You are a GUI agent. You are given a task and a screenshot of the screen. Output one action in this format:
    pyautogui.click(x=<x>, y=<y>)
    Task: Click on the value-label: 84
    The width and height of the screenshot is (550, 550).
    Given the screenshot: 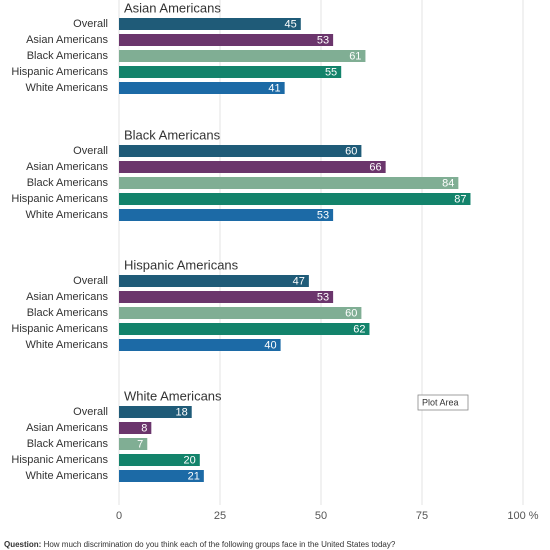 What is the action you would take?
    pyautogui.click(x=448, y=183)
    